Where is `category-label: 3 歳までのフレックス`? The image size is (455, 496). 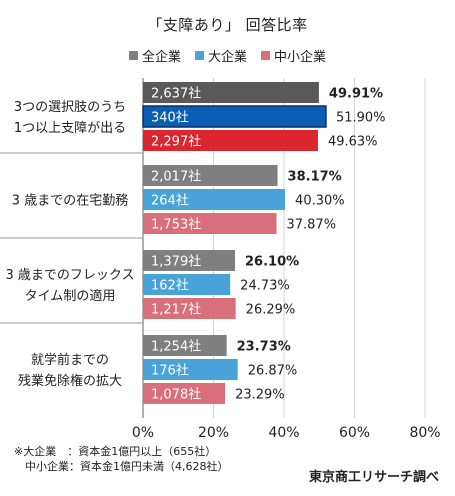 category-label: 3 歳までのフレックス is located at coordinates (69, 275).